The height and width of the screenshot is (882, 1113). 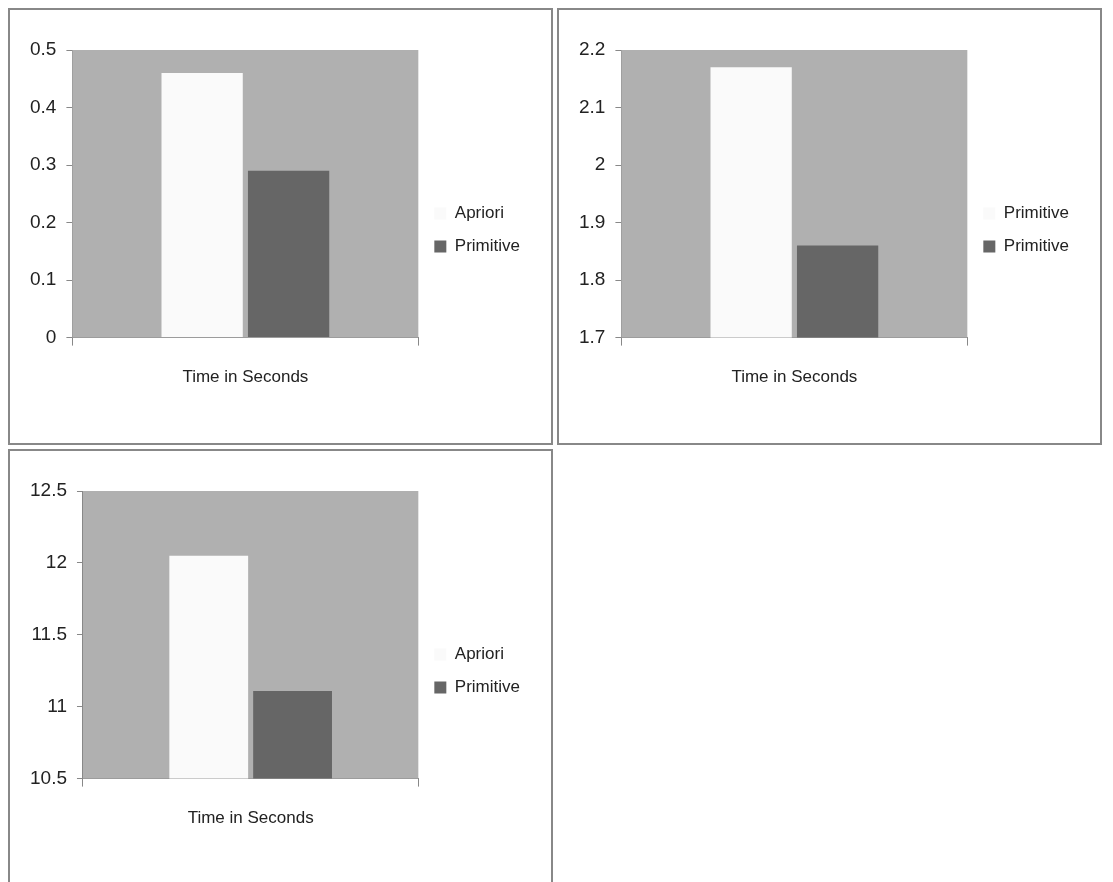 I want to click on y-tick-label: 0, so click(x=51, y=336).